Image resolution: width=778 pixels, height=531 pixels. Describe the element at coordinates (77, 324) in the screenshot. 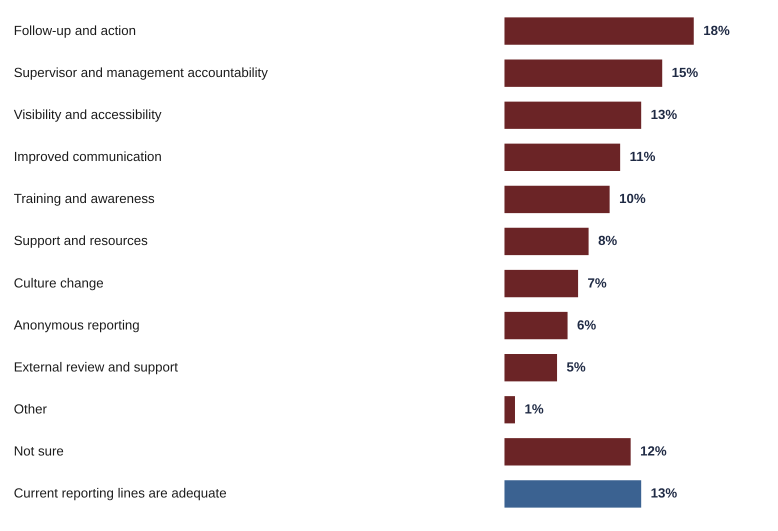

I see `y-tick-label: Anonymous reporting` at that location.